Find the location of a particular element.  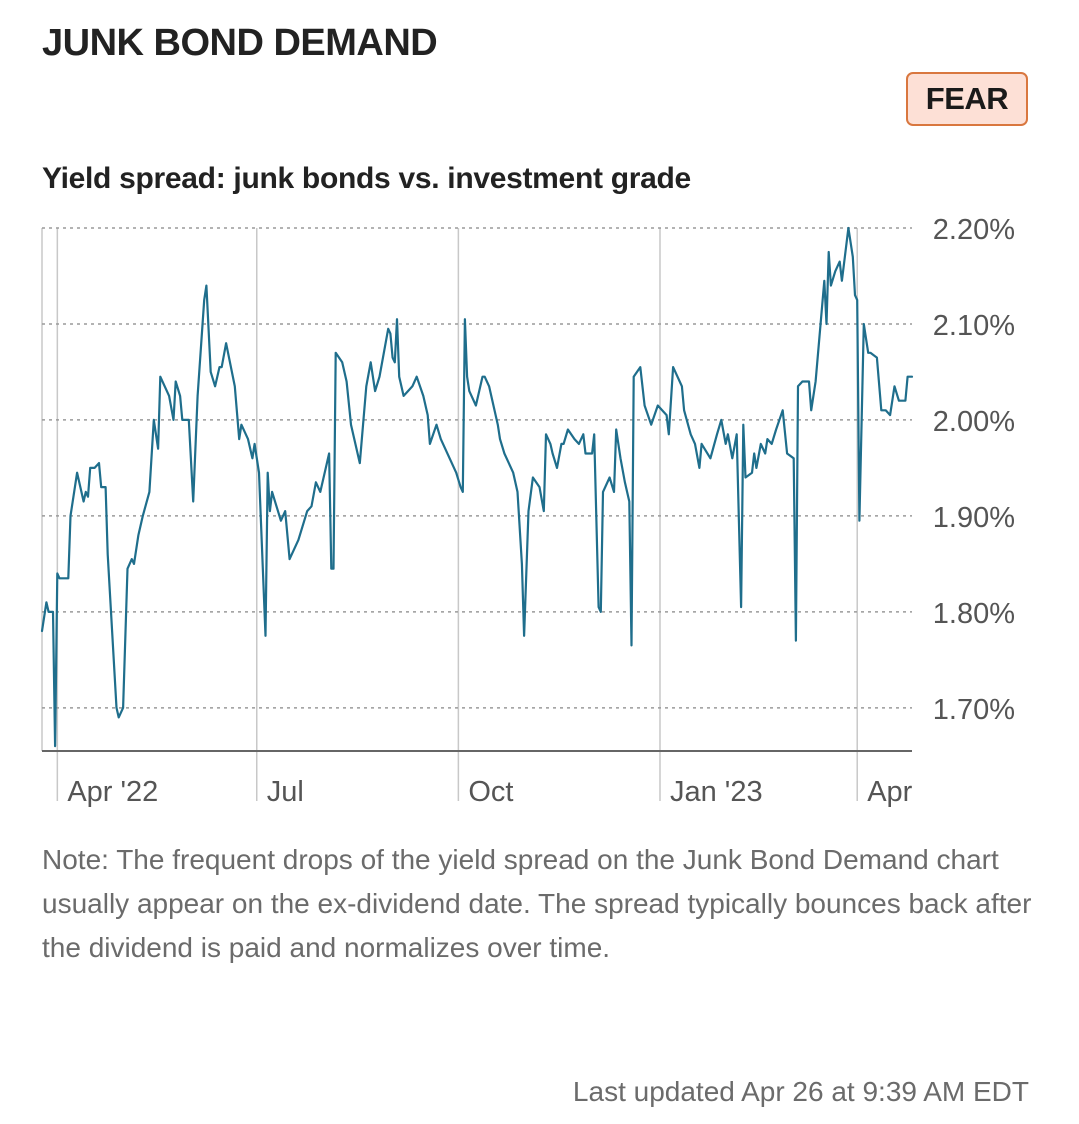

x-tick-label: Oct is located at coordinates (490, 792).